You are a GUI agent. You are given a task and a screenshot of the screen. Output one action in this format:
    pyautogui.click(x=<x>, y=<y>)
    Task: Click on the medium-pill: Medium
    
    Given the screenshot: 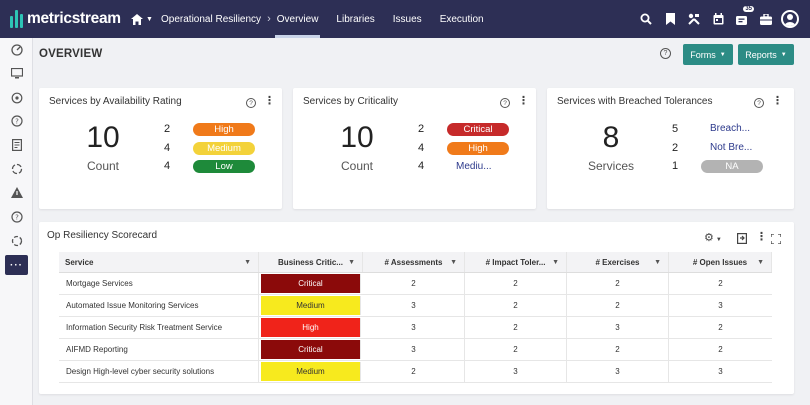 What is the action you would take?
    pyautogui.click(x=224, y=148)
    